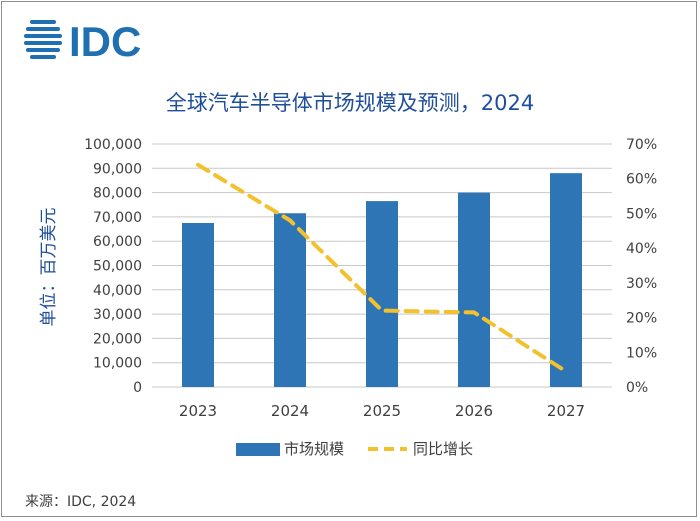  What do you see at coordinates (641, 353) in the screenshot?
I see `y2-tick-label: 10%` at bounding box center [641, 353].